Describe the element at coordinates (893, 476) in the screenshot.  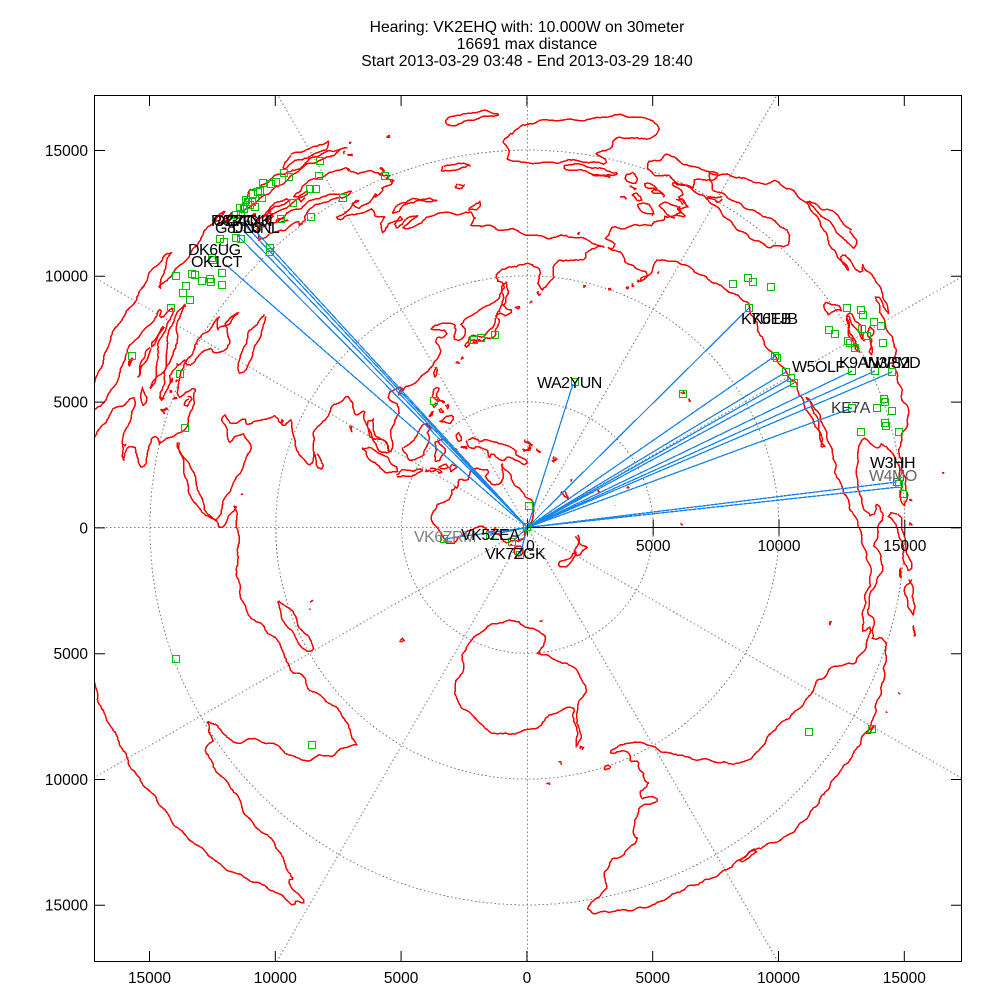
I see `svg-text: W4MO` at that location.